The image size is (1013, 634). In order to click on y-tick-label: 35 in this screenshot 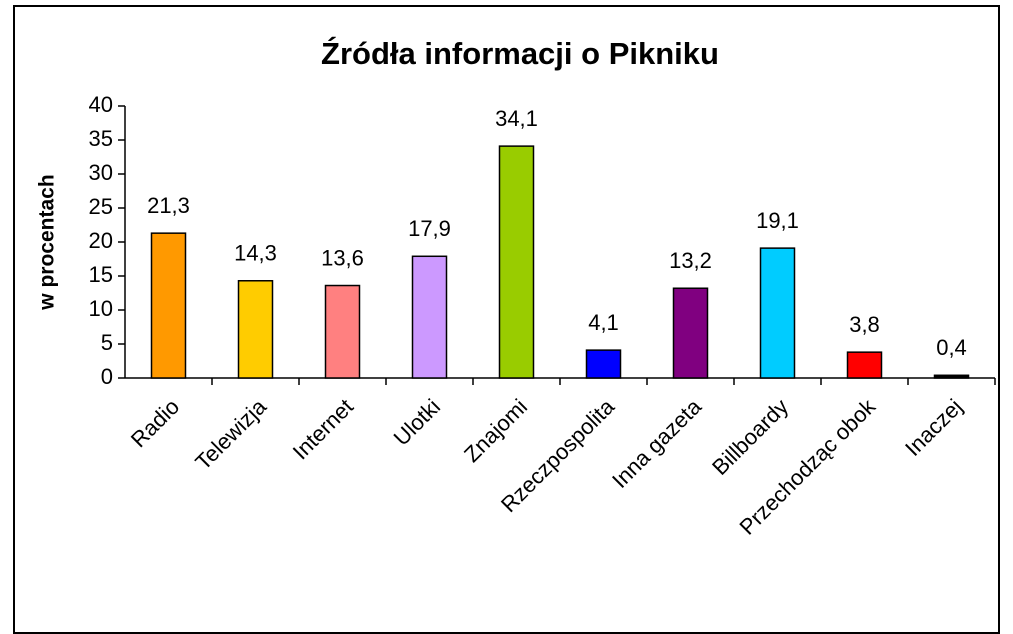, I will do `click(101, 138)`.